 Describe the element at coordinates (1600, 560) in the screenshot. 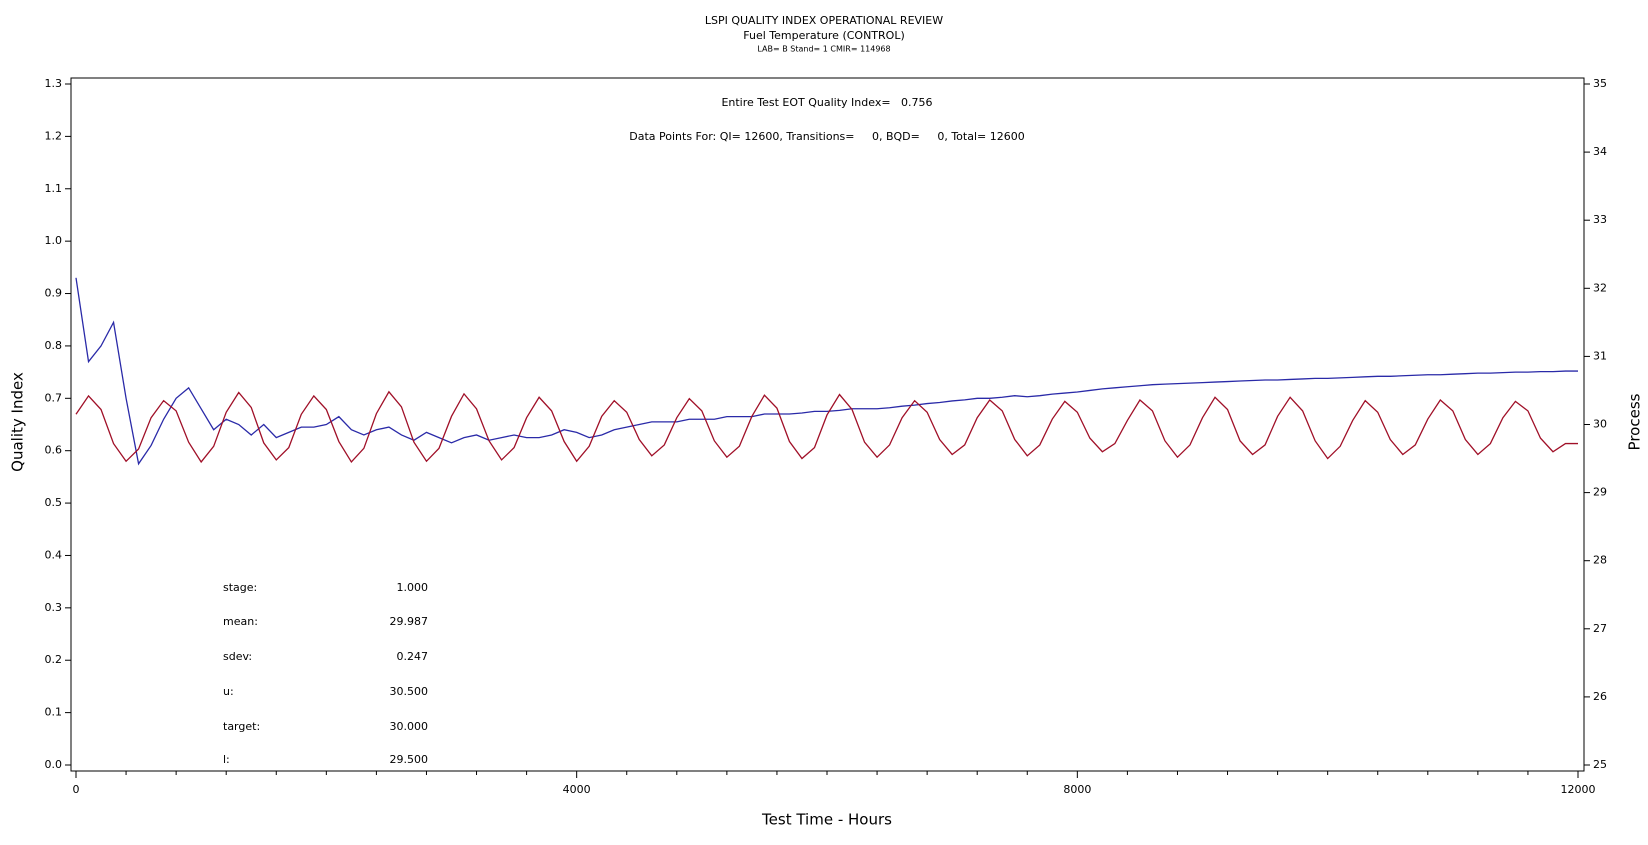

I see `y2-tick-label: 28` at that location.